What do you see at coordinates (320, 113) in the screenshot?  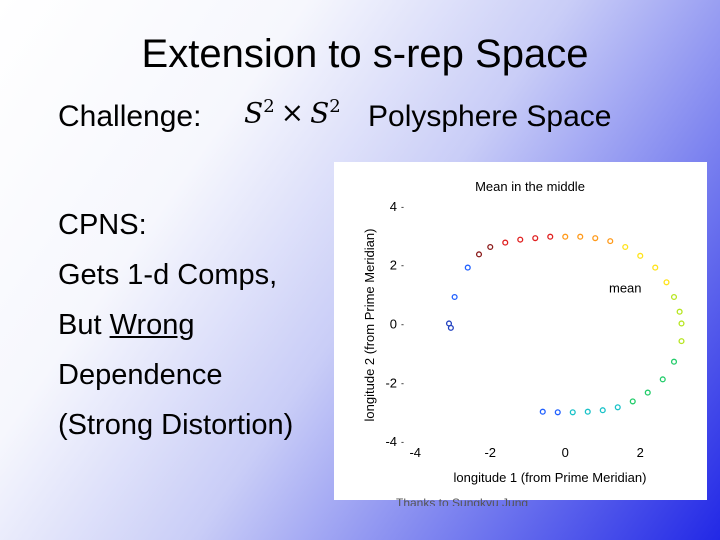 I see `formula-base-2: S` at bounding box center [320, 113].